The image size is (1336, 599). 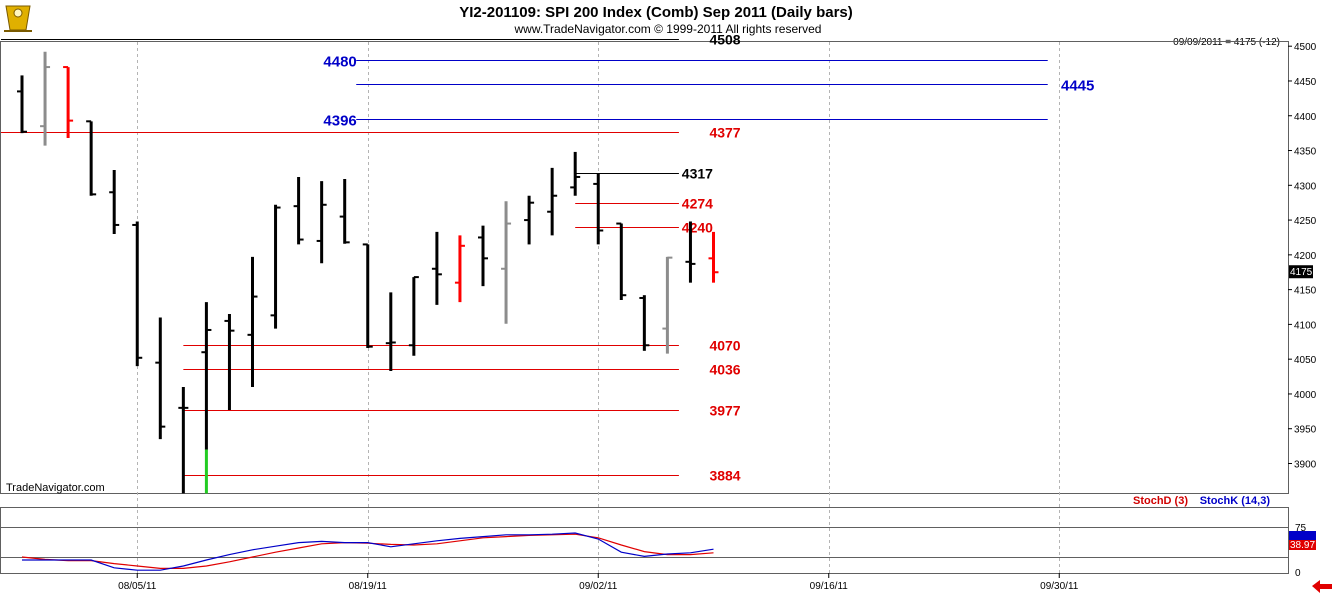 I want to click on last-value-readout: 09/09/2011 = 4175 (-12), so click(x=1226, y=42).